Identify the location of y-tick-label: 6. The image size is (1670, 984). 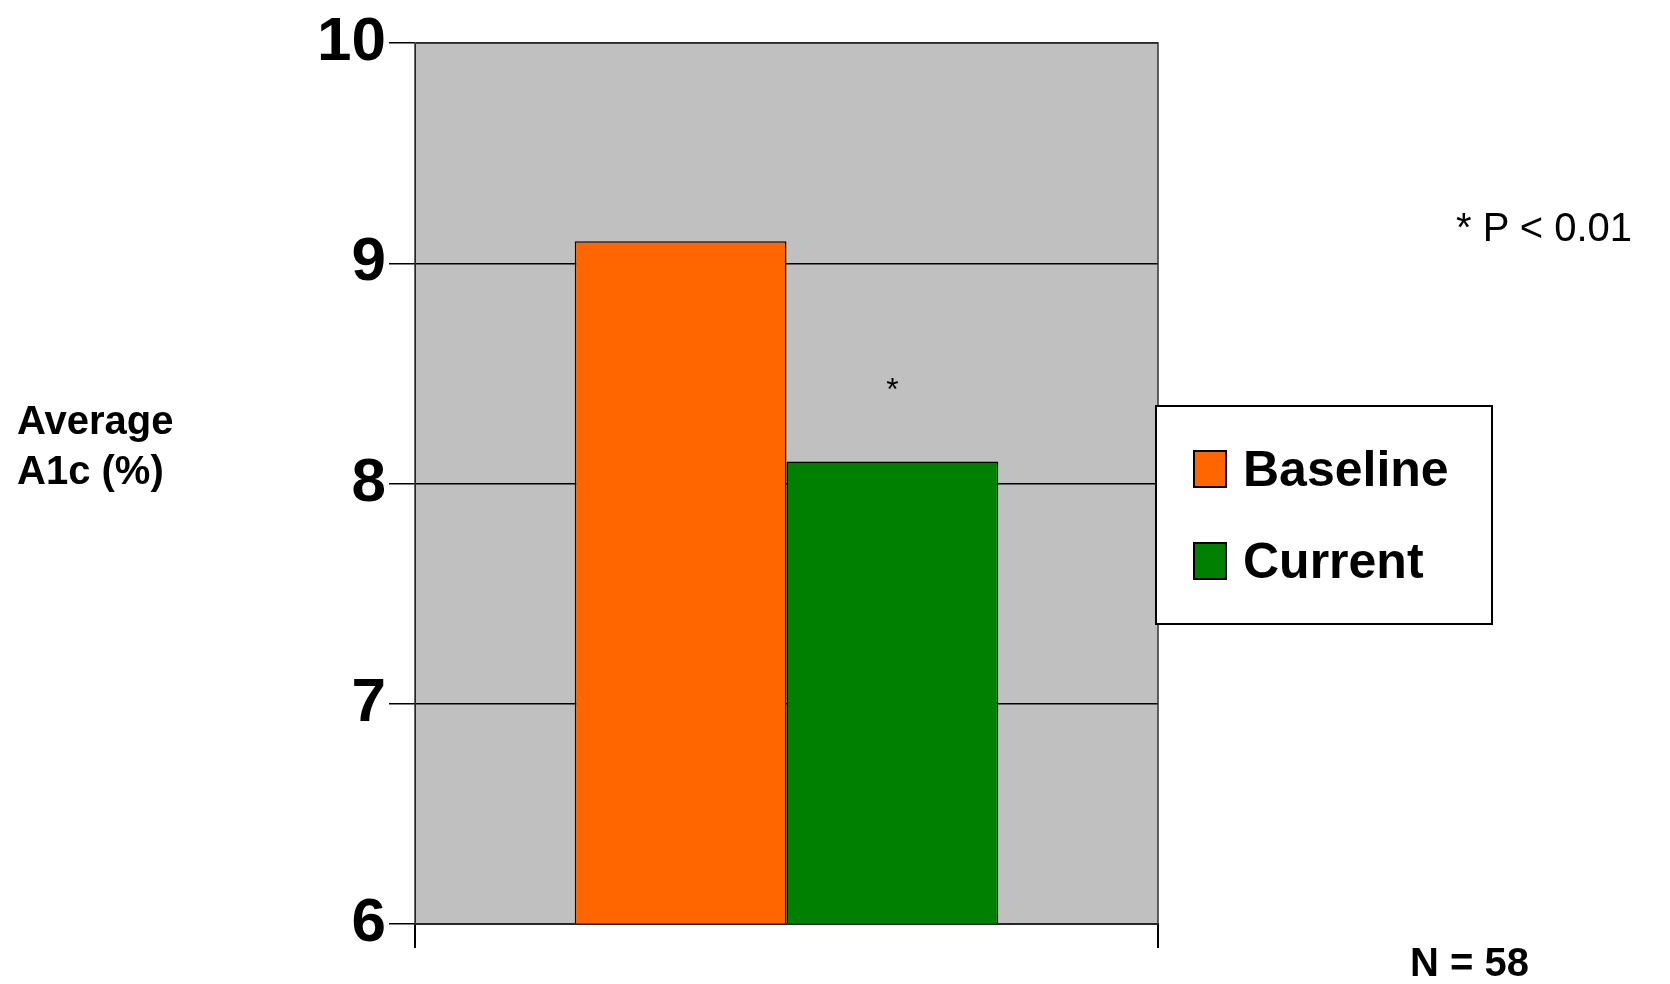
(368, 920).